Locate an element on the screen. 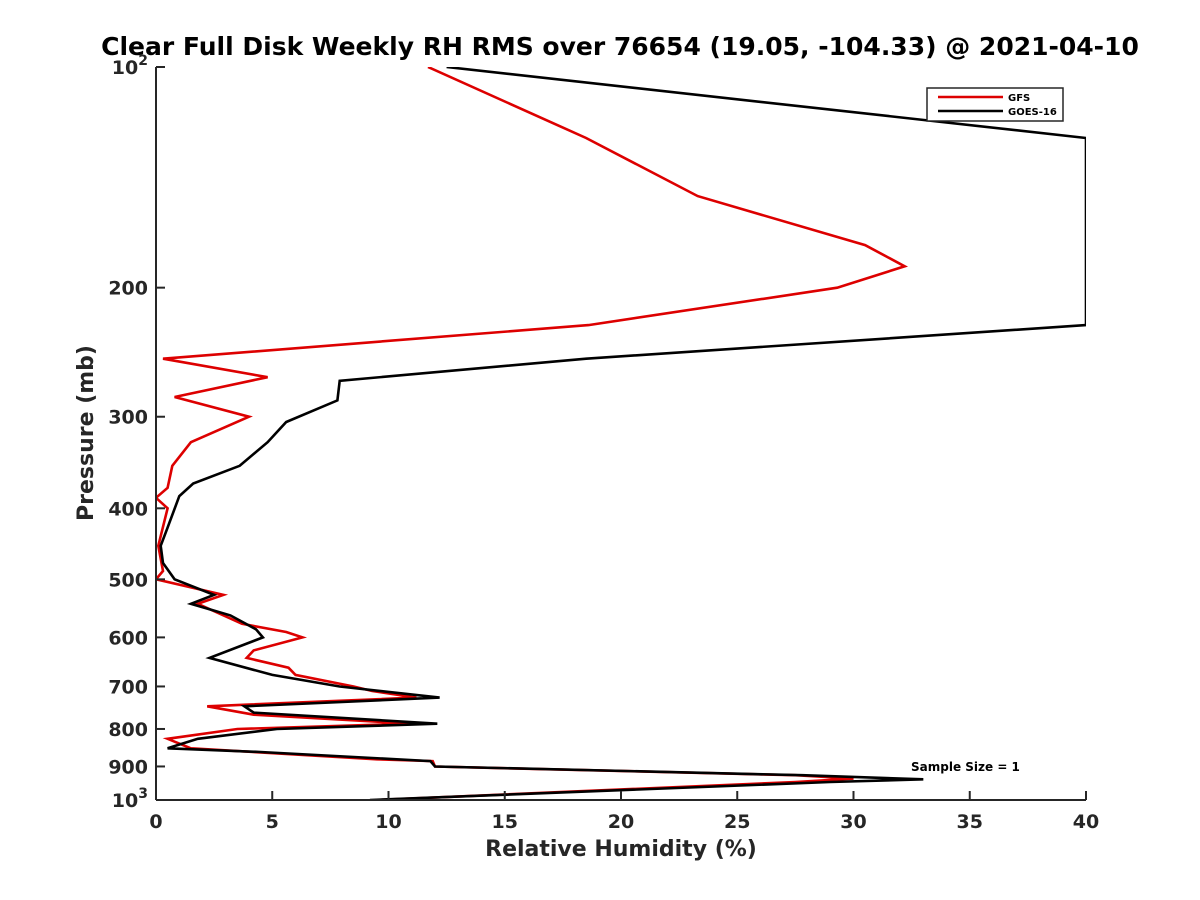  x-axis-label: Relative Humidity (%) is located at coordinates (621, 849).